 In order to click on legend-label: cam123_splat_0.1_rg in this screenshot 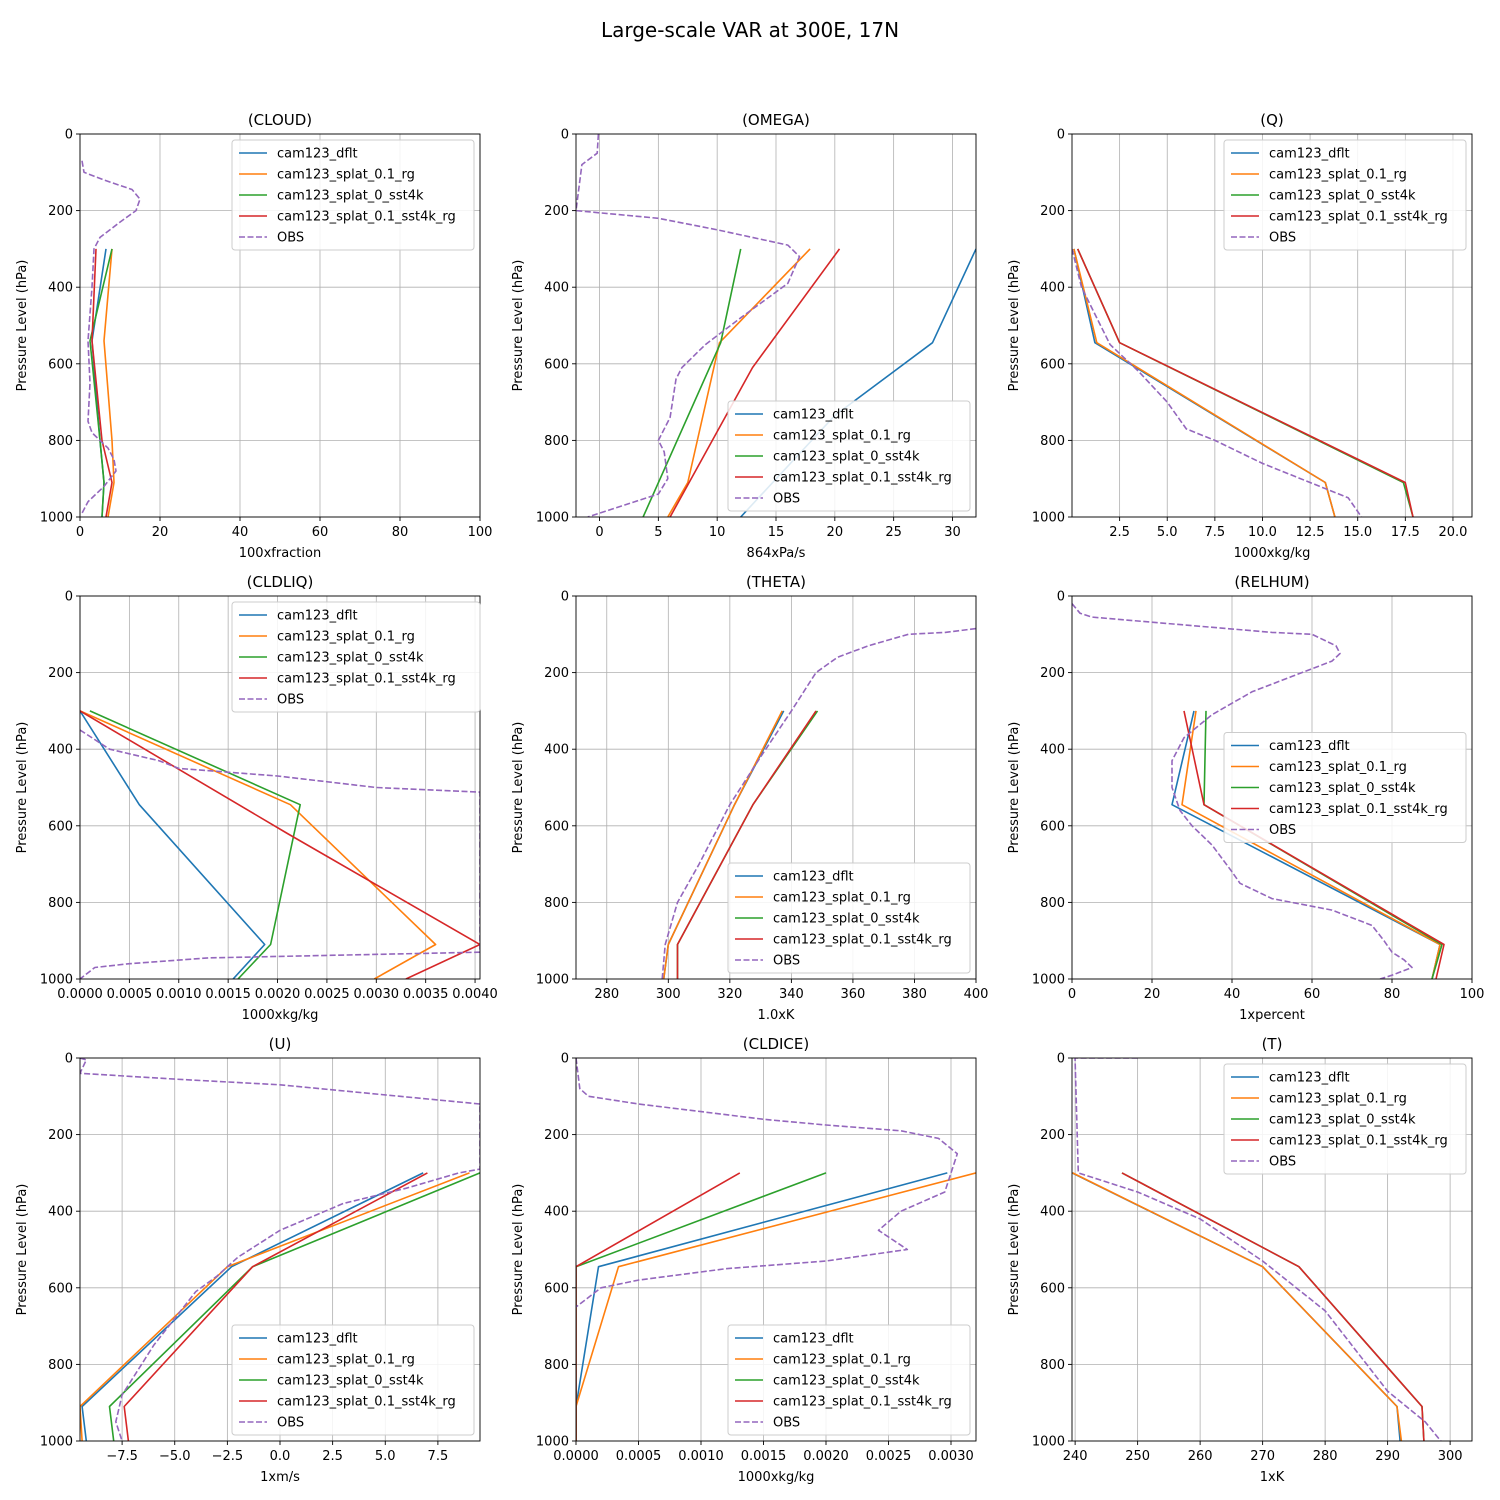, I will do `click(346, 637)`.